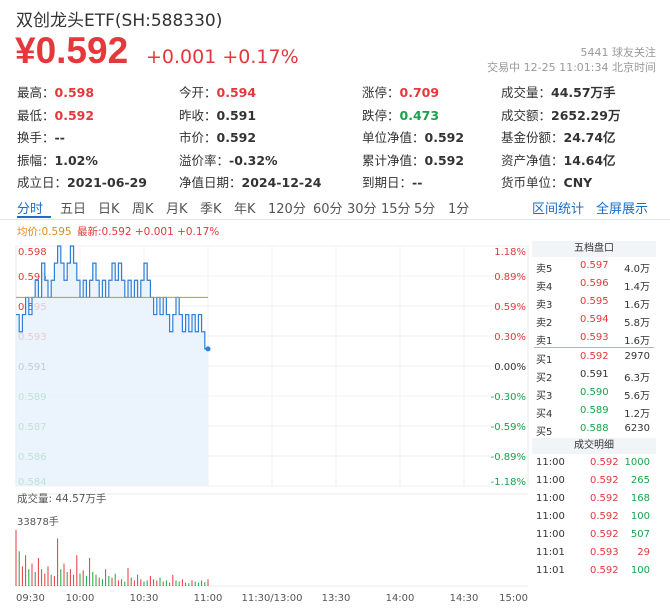 This screenshot has width=670, height=615. What do you see at coordinates (400, 598) in the screenshot?
I see `x-tick-label: 14:00` at bounding box center [400, 598].